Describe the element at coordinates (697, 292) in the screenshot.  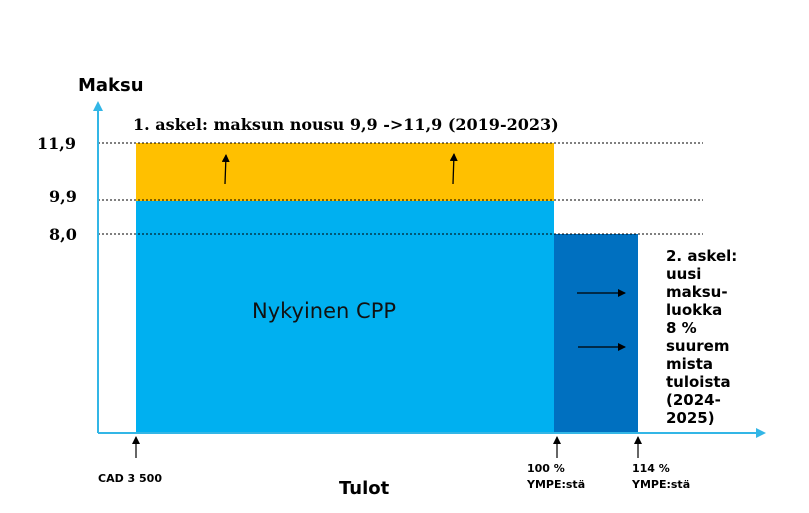
I see `step2-line-3: maksu-` at that location.